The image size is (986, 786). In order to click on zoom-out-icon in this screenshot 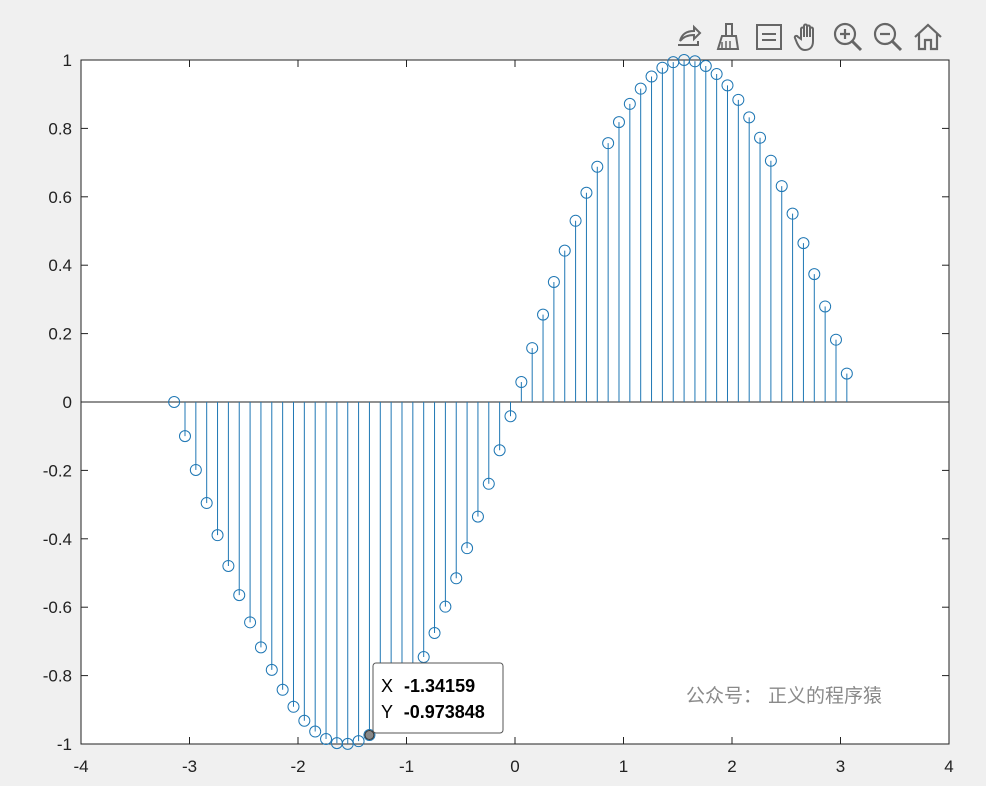, I will do `click(888, 37)`.